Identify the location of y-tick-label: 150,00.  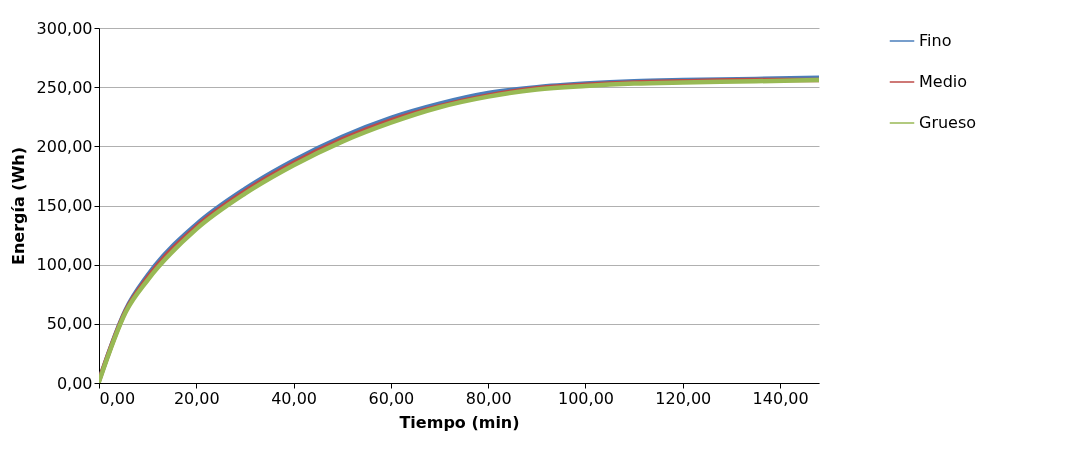
(64, 205).